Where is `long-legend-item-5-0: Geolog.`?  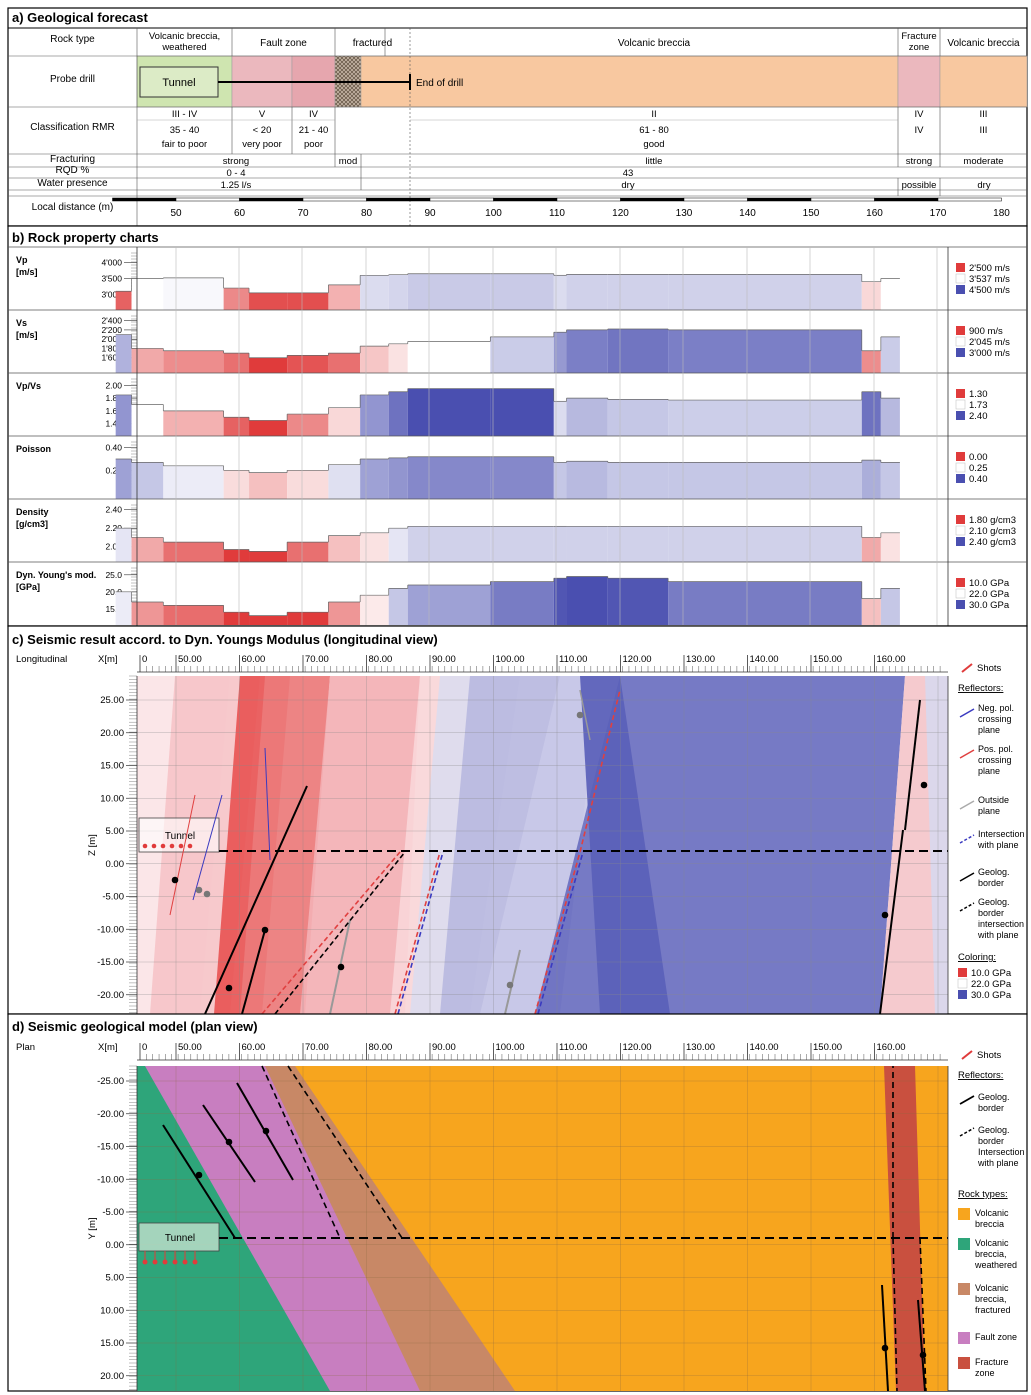
long-legend-item-5-0: Geolog. is located at coordinates (994, 902).